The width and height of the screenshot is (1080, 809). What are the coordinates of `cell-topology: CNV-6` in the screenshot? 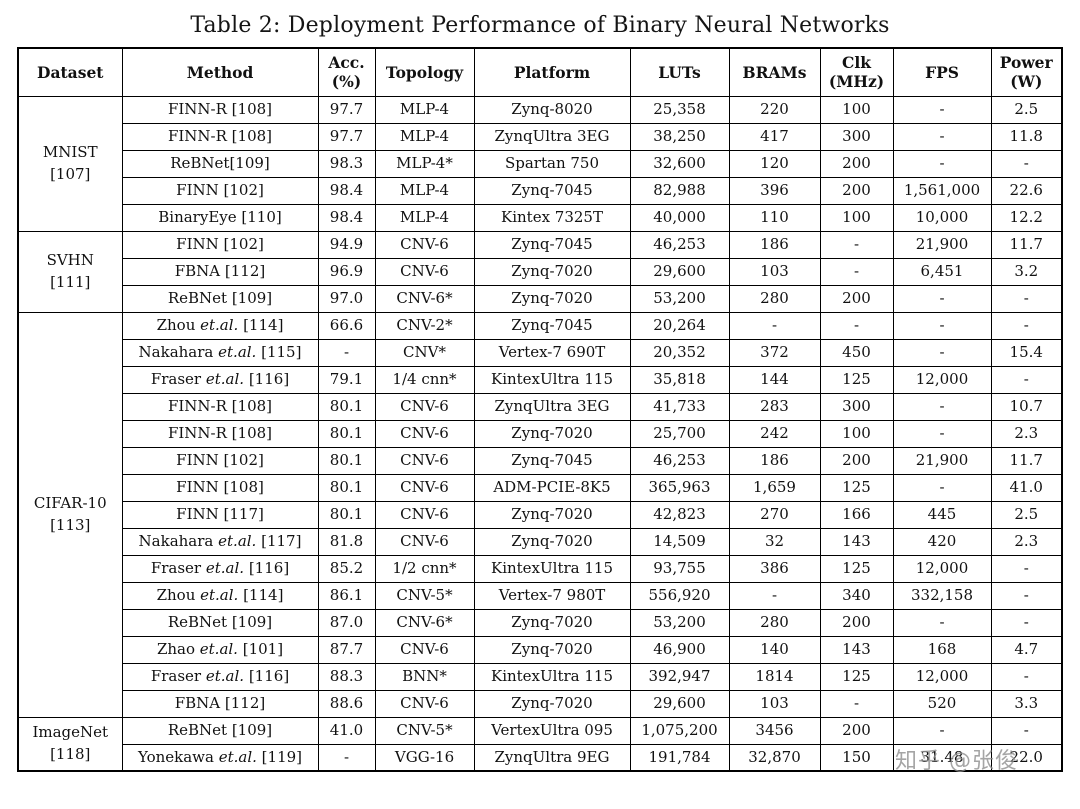 It's located at (424, 703).